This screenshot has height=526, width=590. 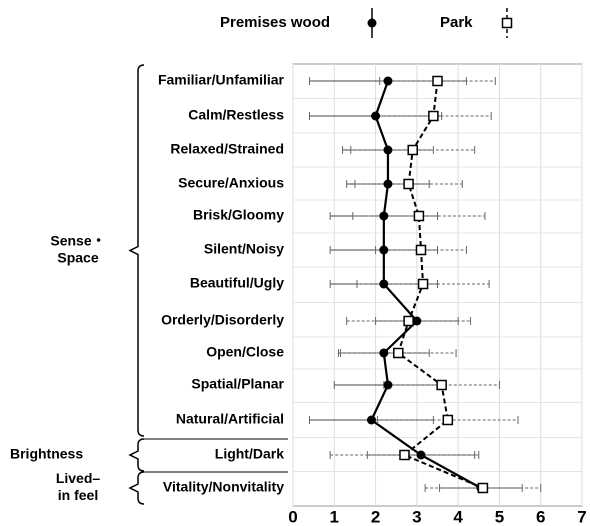 I want to click on x-tick-label: 7, so click(x=581, y=516).